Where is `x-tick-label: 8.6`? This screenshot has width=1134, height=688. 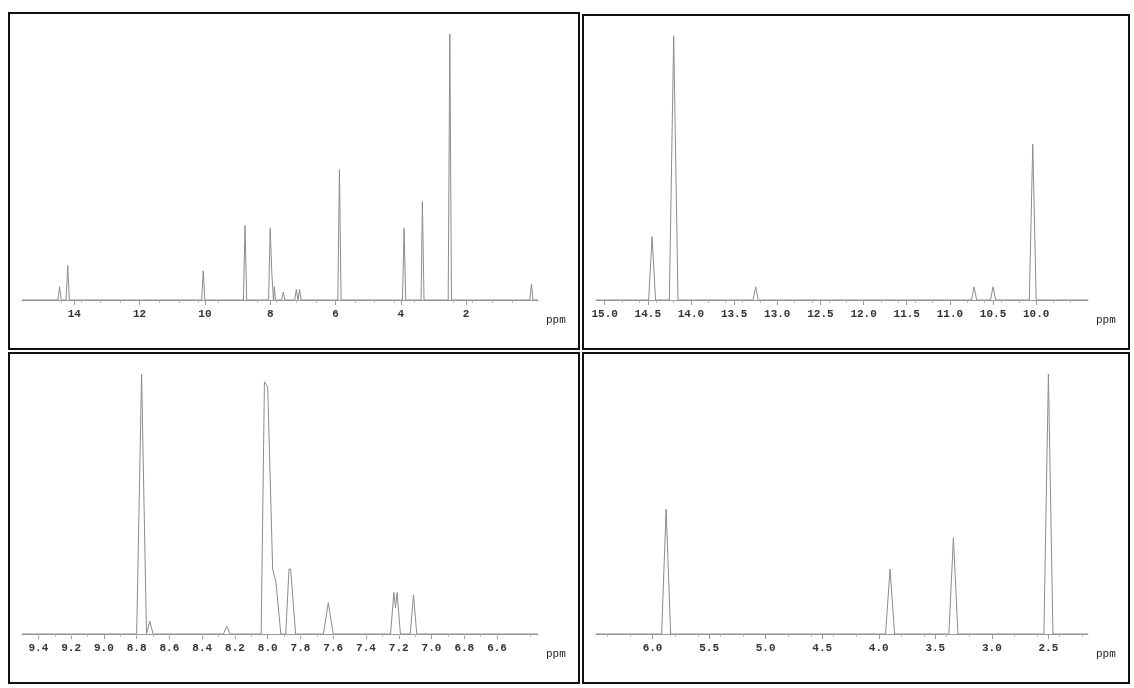 x-tick-label: 8.6 is located at coordinates (169, 647).